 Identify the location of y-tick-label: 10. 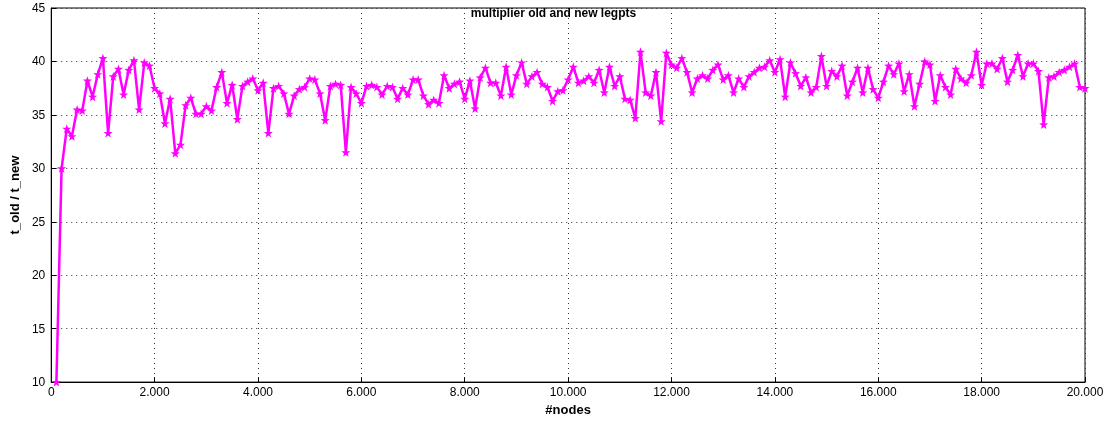
(38, 382).